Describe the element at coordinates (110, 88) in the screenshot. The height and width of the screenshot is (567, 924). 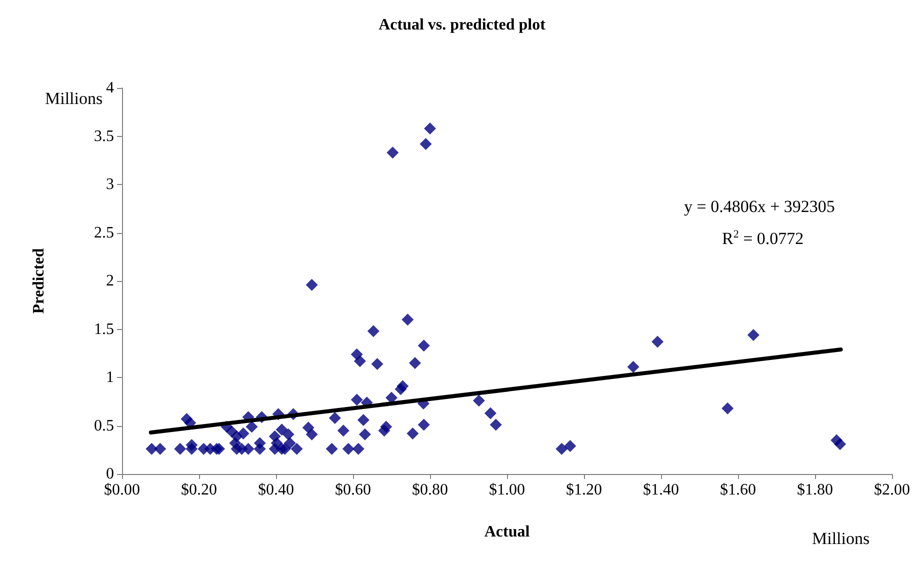
I see `y-tick-label: 4` at that location.